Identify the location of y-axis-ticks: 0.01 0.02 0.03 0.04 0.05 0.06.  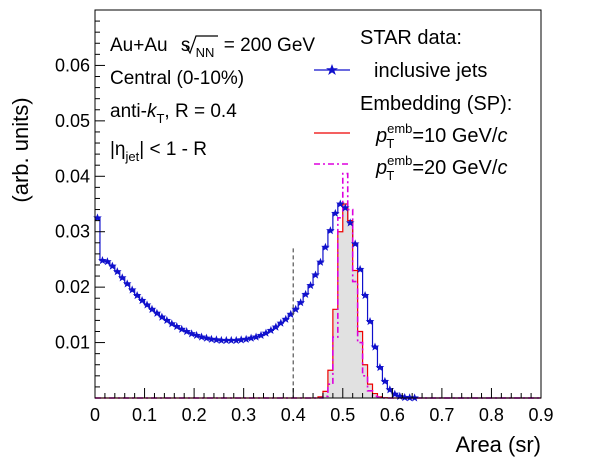
(80, 204).